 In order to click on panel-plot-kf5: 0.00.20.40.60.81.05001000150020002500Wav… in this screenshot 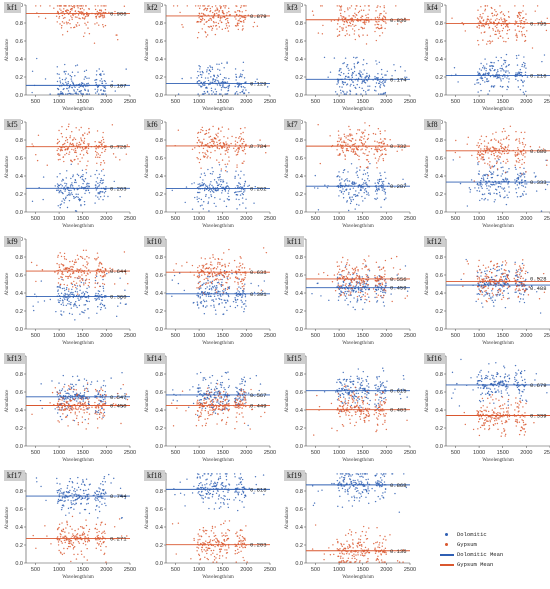, I will do `click(70, 174)`.